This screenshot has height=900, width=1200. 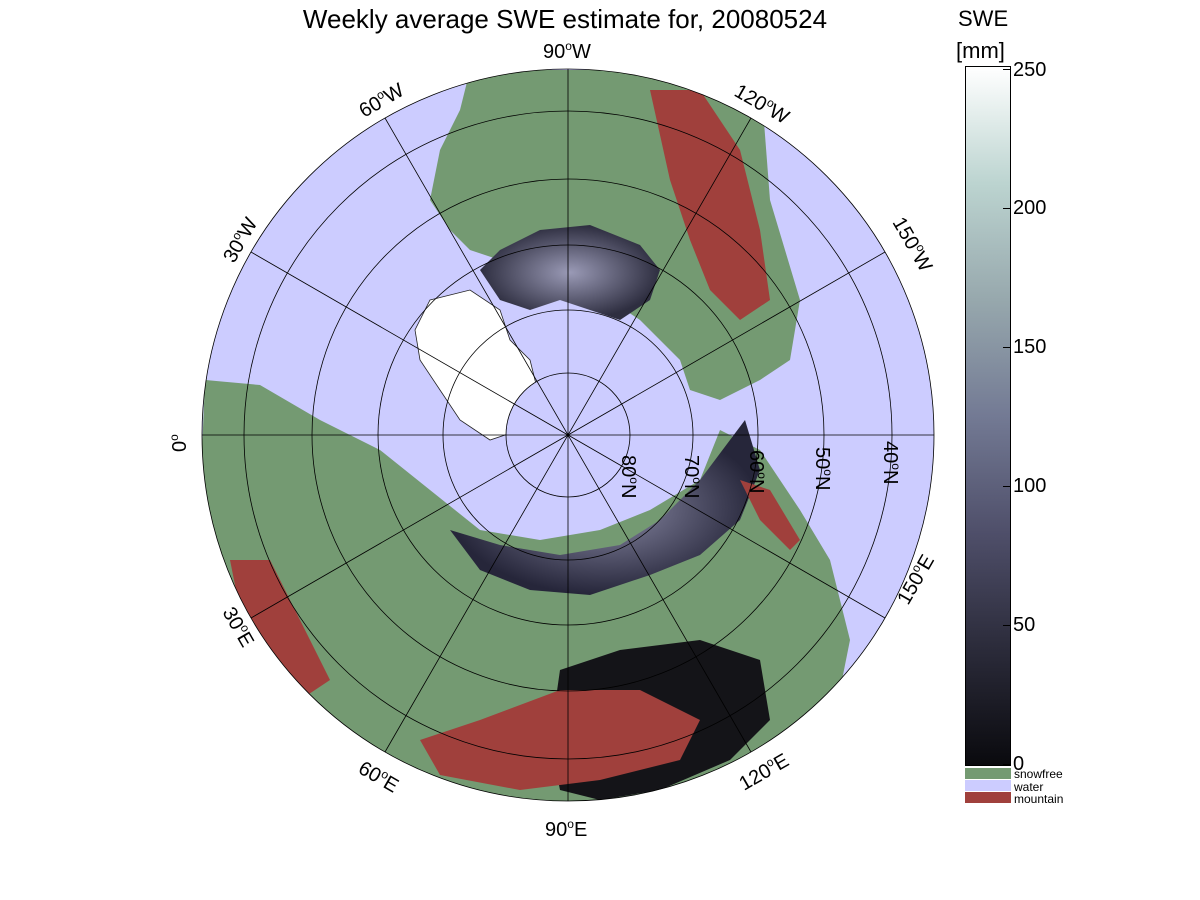 What do you see at coordinates (988, 773) in the screenshot?
I see `legend-swatch-snowfree` at bounding box center [988, 773].